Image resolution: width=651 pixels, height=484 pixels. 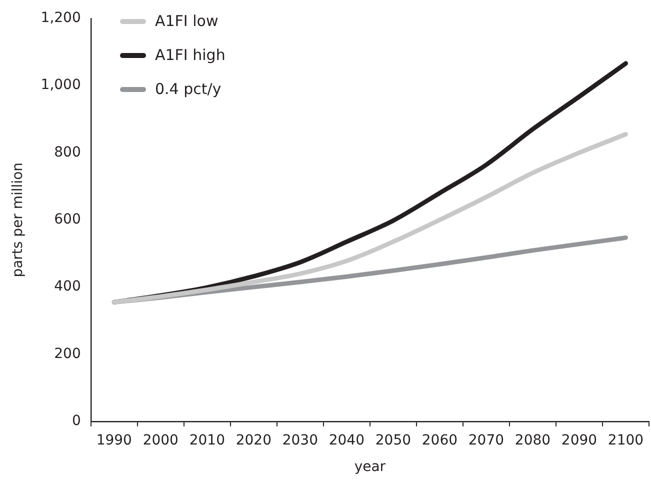 I want to click on y-tick-label: 200, so click(x=67, y=354).